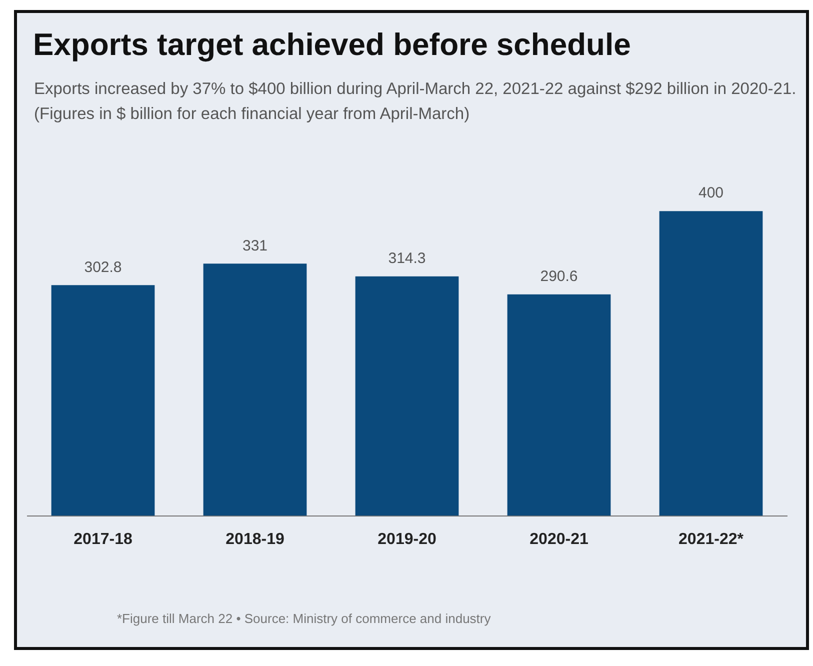 This screenshot has width=813, height=666. I want to click on x-tick-label: 2017-18, so click(103, 539).